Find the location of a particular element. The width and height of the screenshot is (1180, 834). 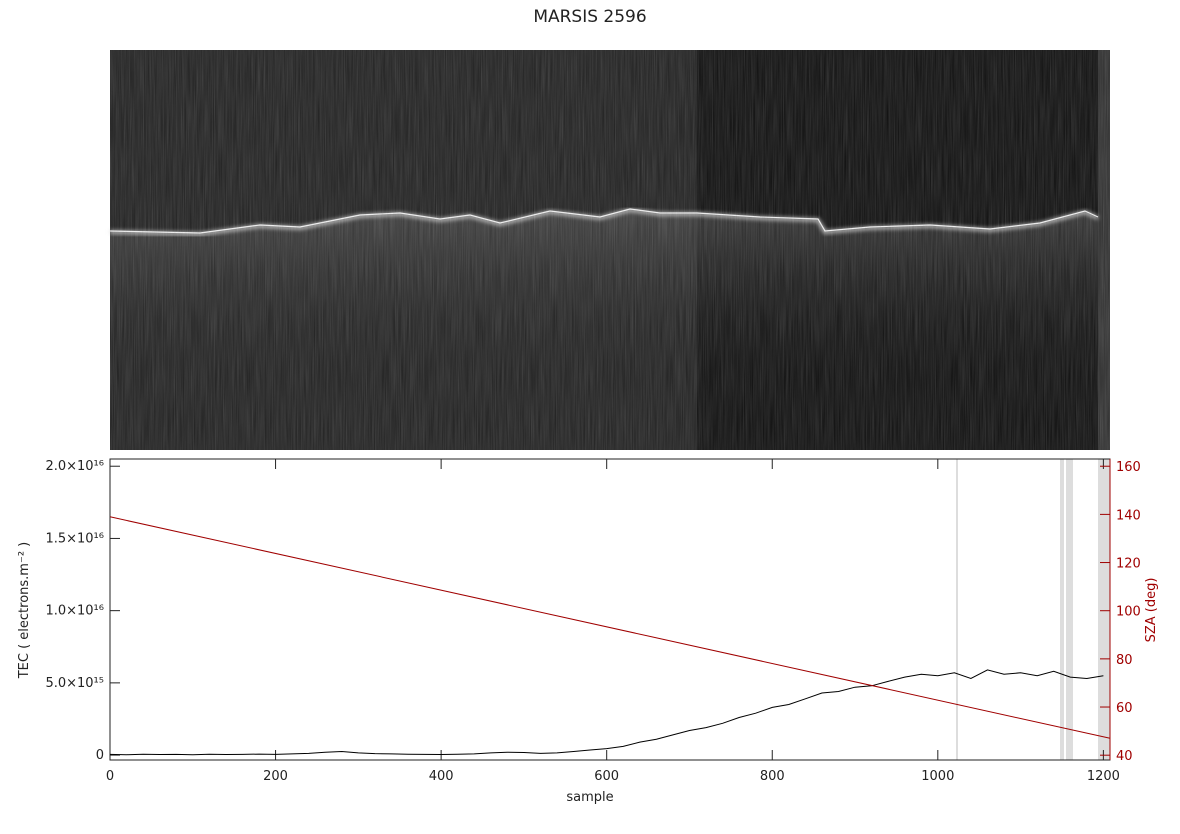

x-tick-label: 1000 is located at coordinates (937, 776).